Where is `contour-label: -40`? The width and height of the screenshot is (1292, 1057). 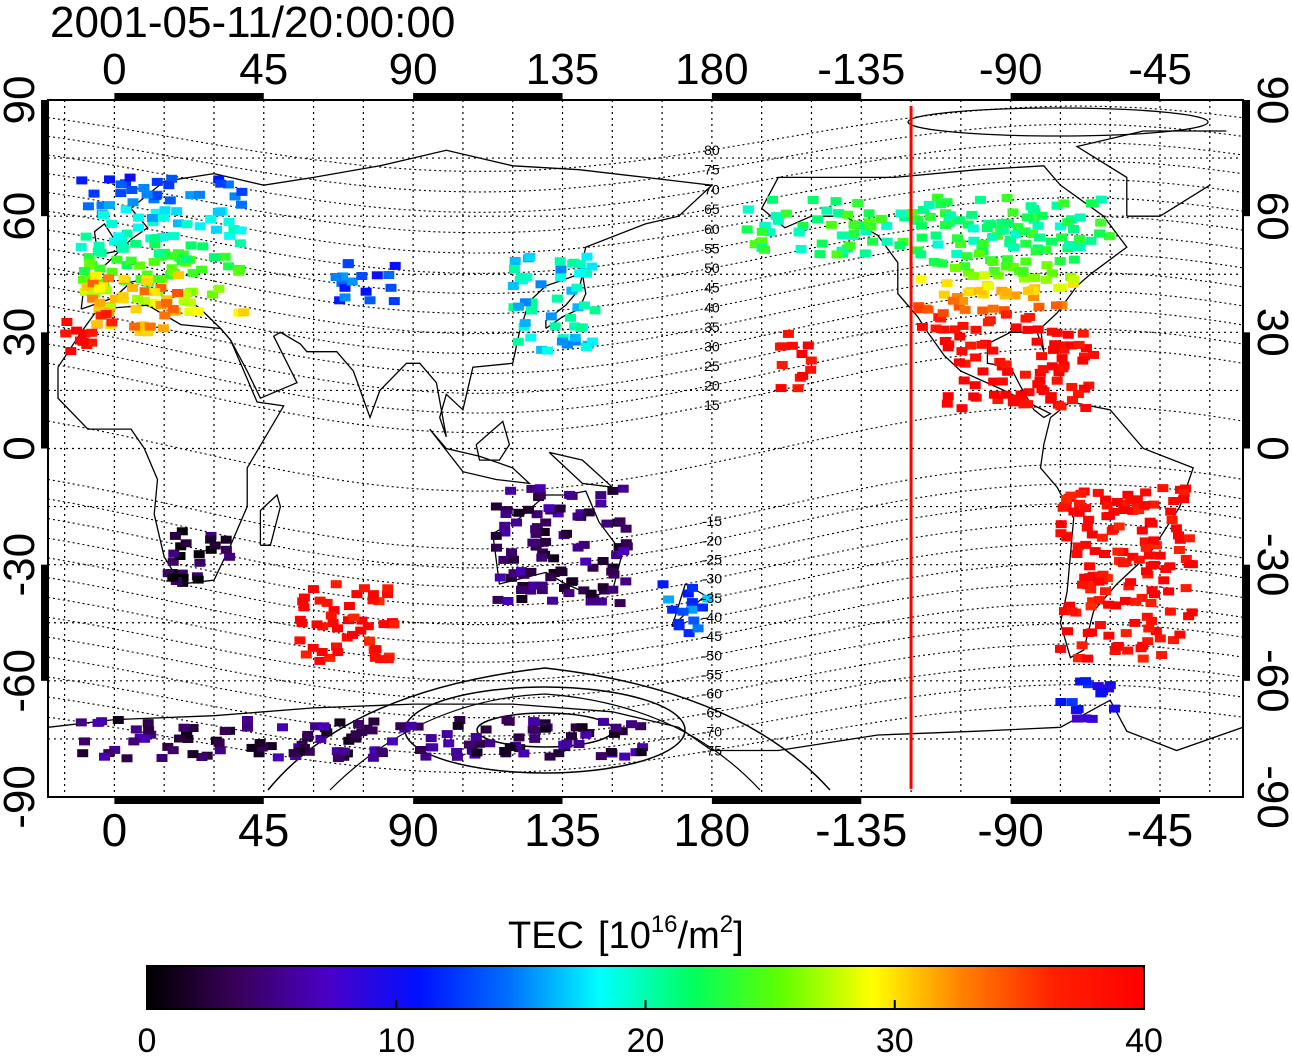 contour-label: -40 is located at coordinates (712, 617).